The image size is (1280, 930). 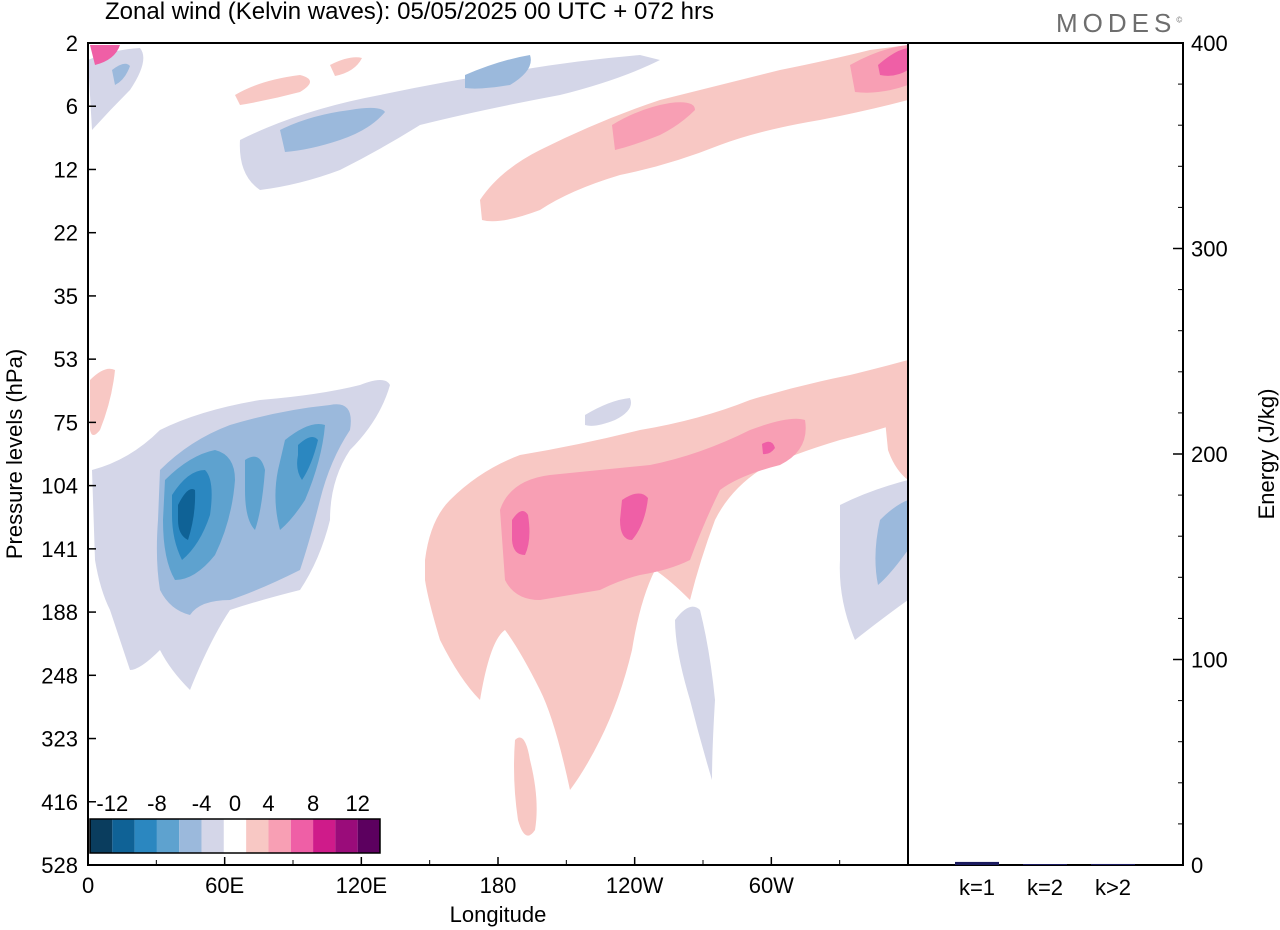 I want to click on y-tick-label: 35, so click(x=66, y=296).